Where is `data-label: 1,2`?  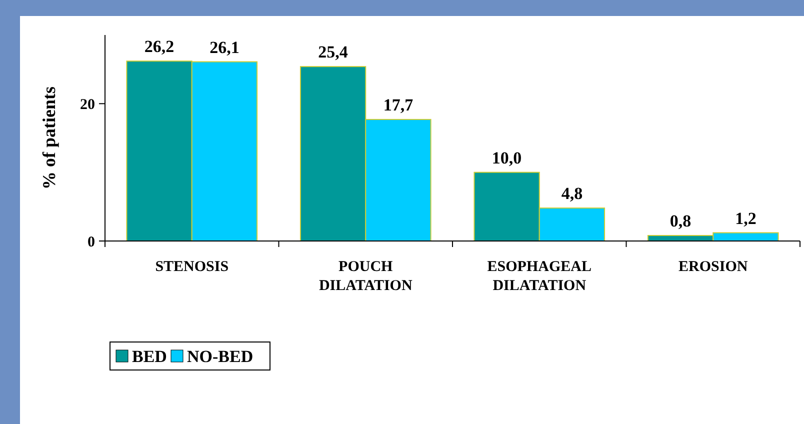
data-label: 1,2 is located at coordinates (745, 218).